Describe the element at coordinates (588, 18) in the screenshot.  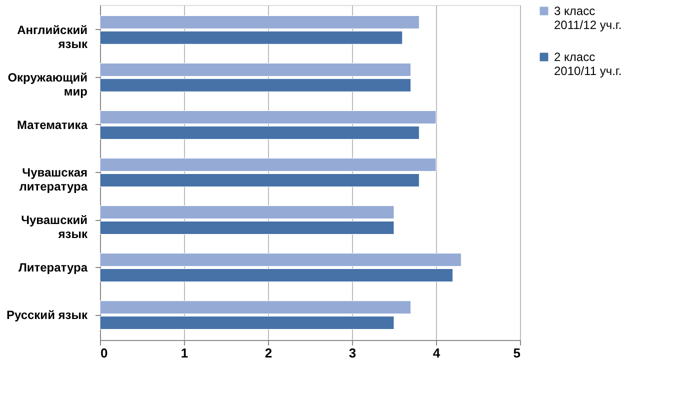
I see `legend-label: 3 класс 2011/12 уч.г.` at that location.